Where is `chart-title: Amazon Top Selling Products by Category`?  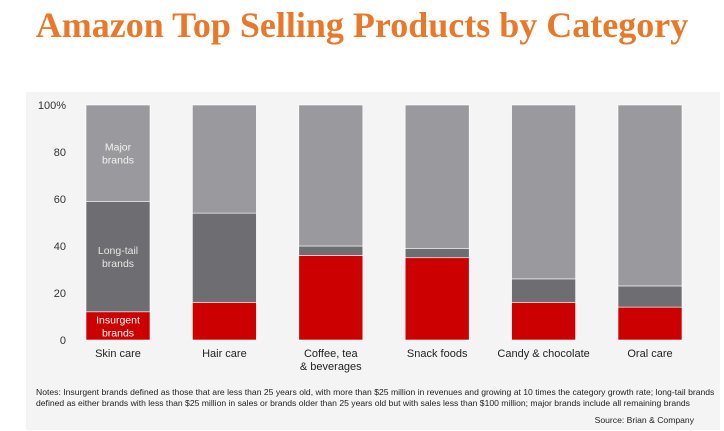
chart-title: Amazon Top Selling Products by Category is located at coordinates (362, 25).